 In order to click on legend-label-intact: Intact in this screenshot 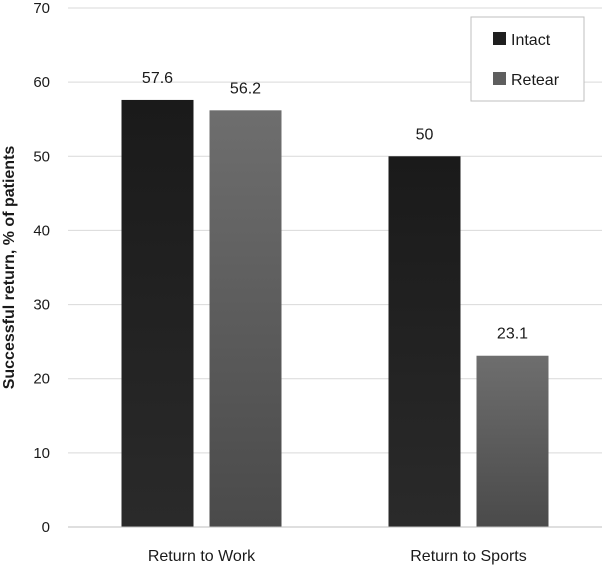, I will do `click(531, 40)`.